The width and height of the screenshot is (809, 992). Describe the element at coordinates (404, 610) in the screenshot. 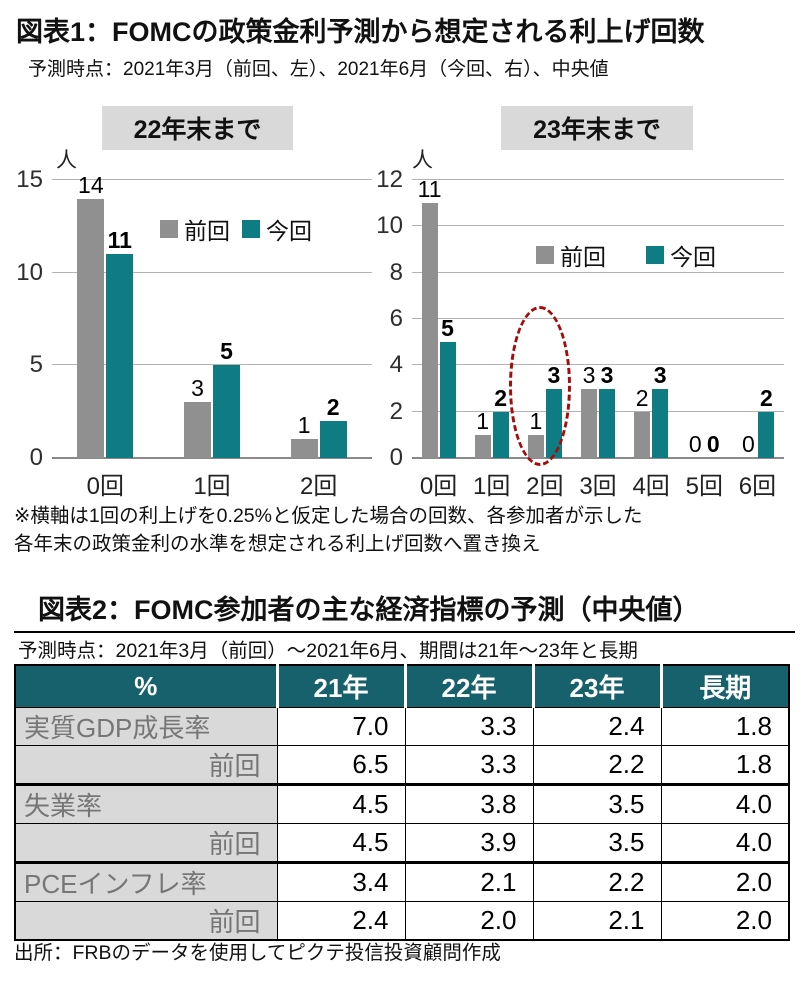

I see `figure2-title: 図表2：FOMC参加者の主な経済指標の予測（中央値）` at that location.